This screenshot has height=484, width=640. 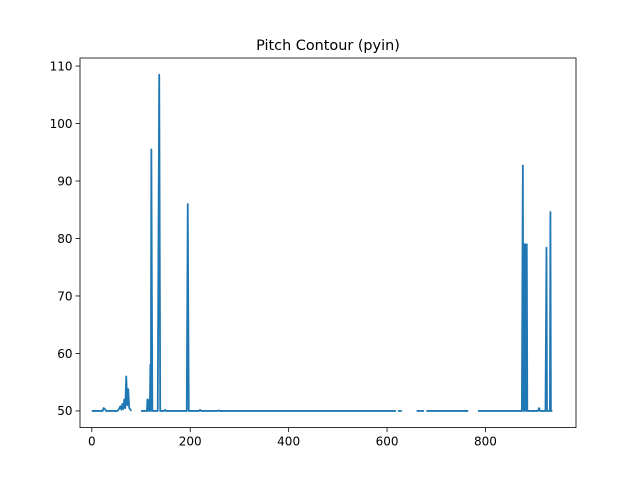 I want to click on y-tick-label: 60, so click(x=64, y=354).